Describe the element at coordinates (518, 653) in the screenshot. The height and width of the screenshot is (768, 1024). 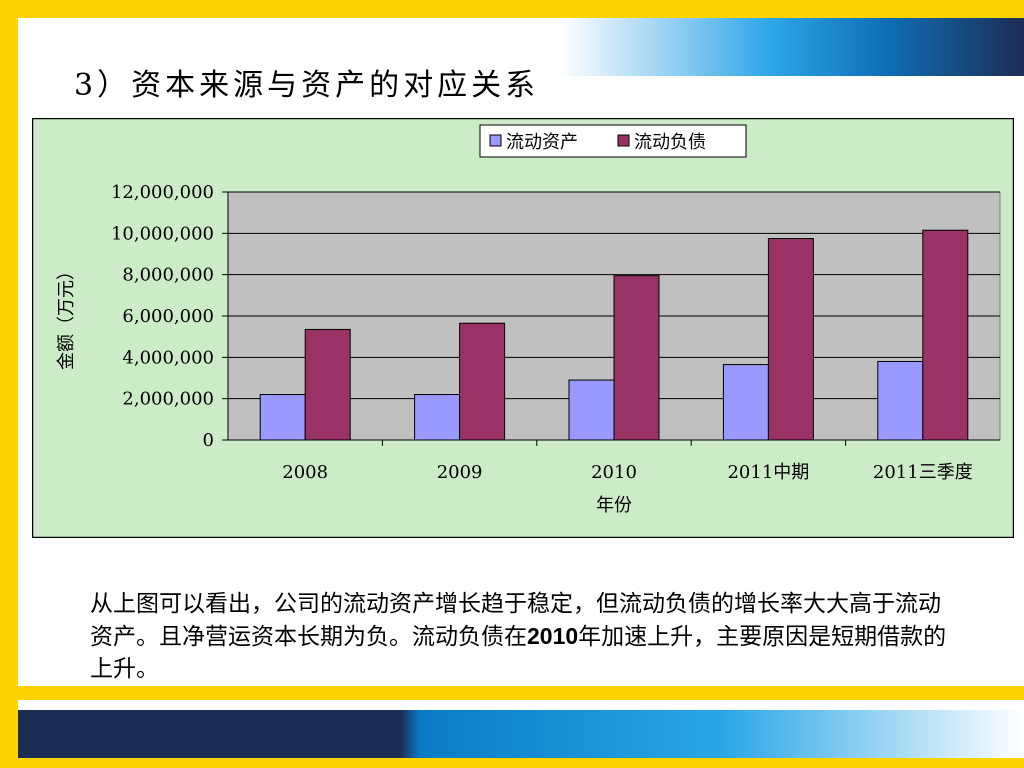
I see `analysis-text-part2: 年加速上升，主要原因是短期借款的上升。` at that location.